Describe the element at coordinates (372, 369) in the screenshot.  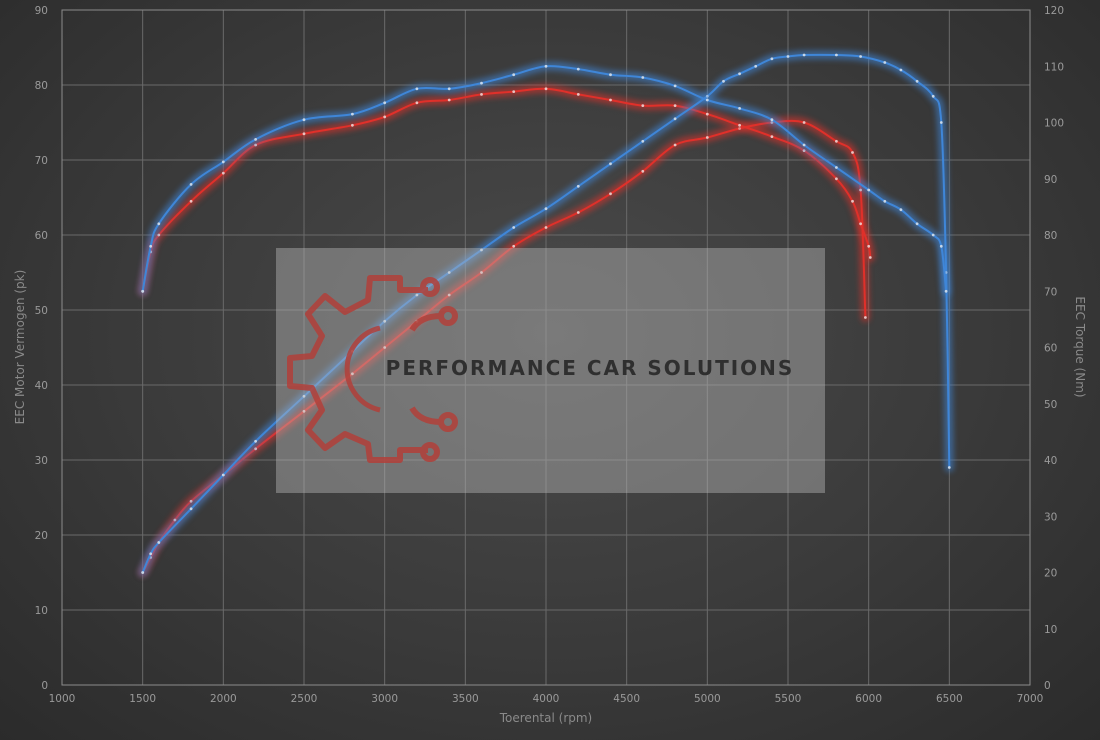
I see `gear-circuit-logo-icon` at that location.